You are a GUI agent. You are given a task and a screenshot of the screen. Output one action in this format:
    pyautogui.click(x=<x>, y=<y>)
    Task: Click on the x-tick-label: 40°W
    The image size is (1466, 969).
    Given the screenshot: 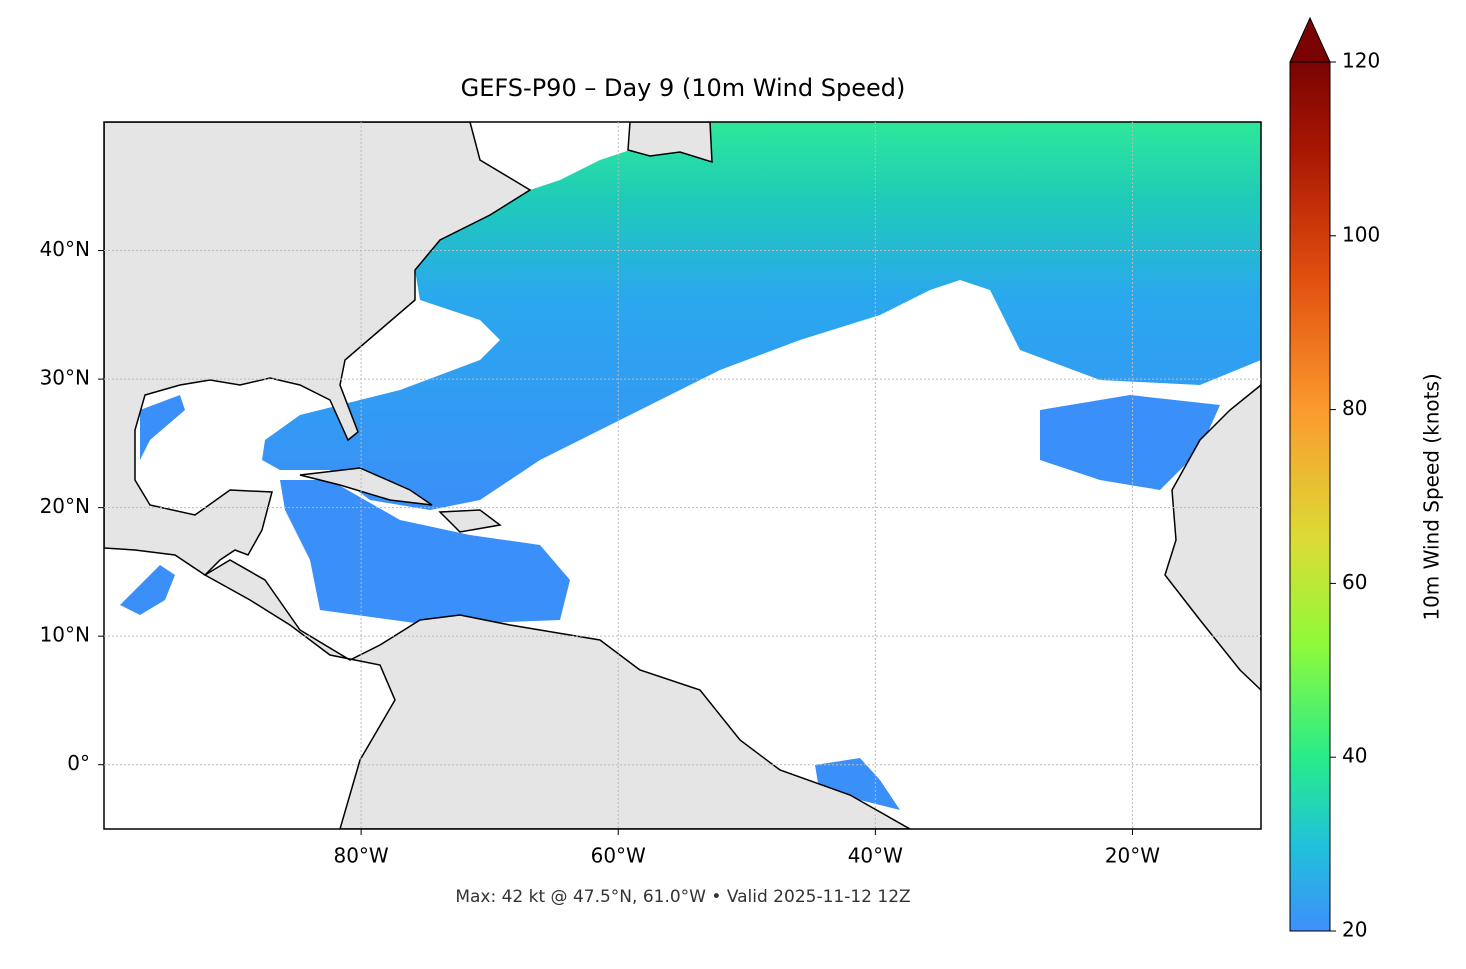 What is the action you would take?
    pyautogui.click(x=875, y=856)
    